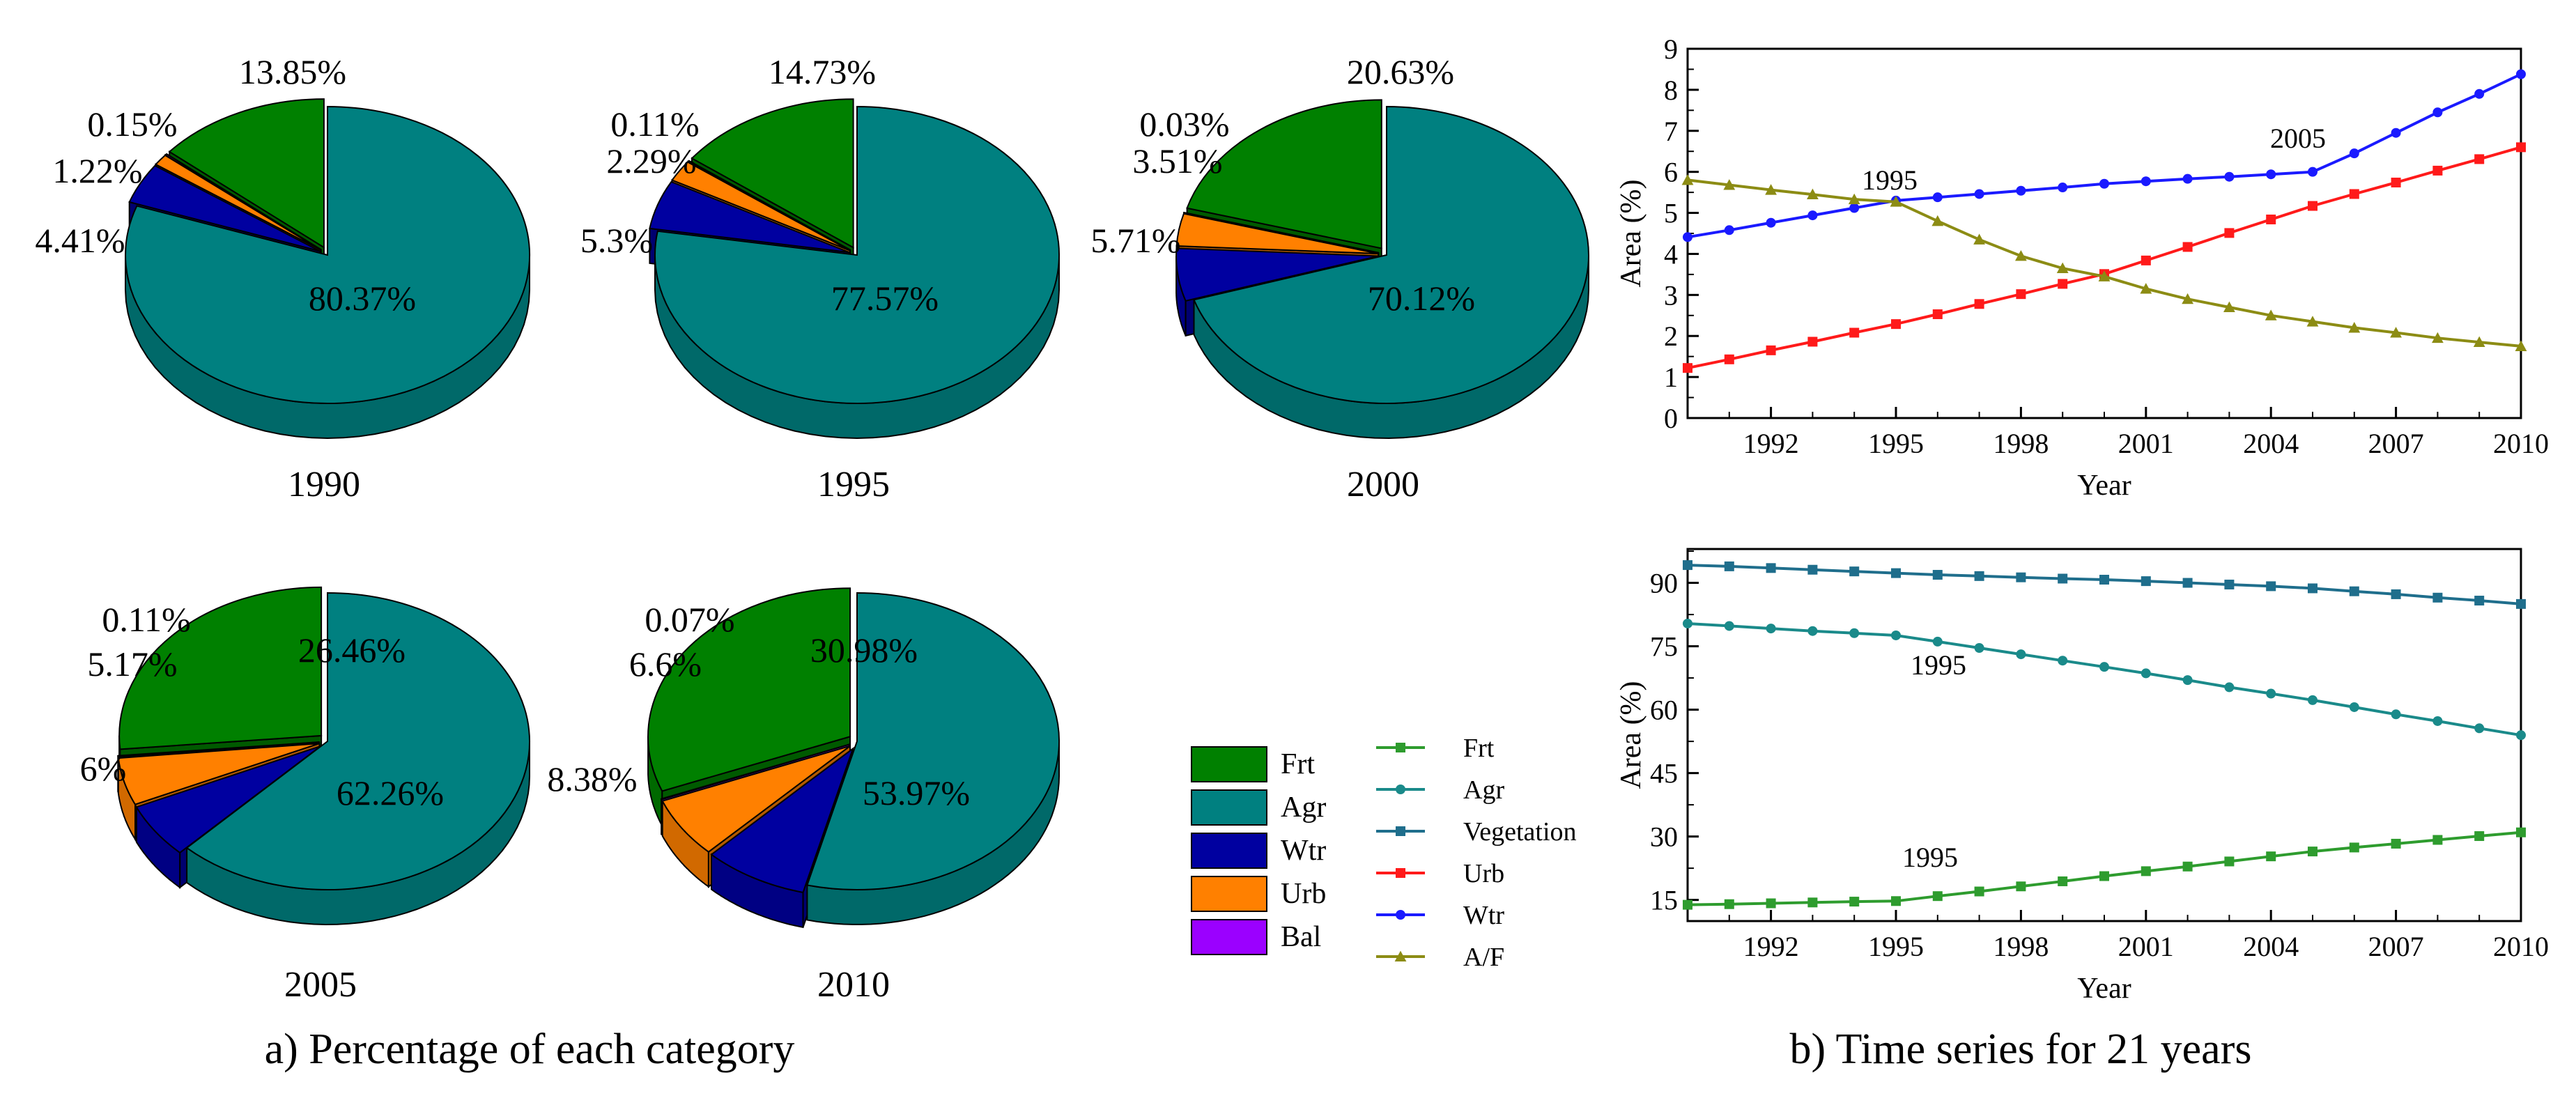  Describe the element at coordinates (1664, 583) in the screenshot. I see `y-tick-label: 90` at that location.